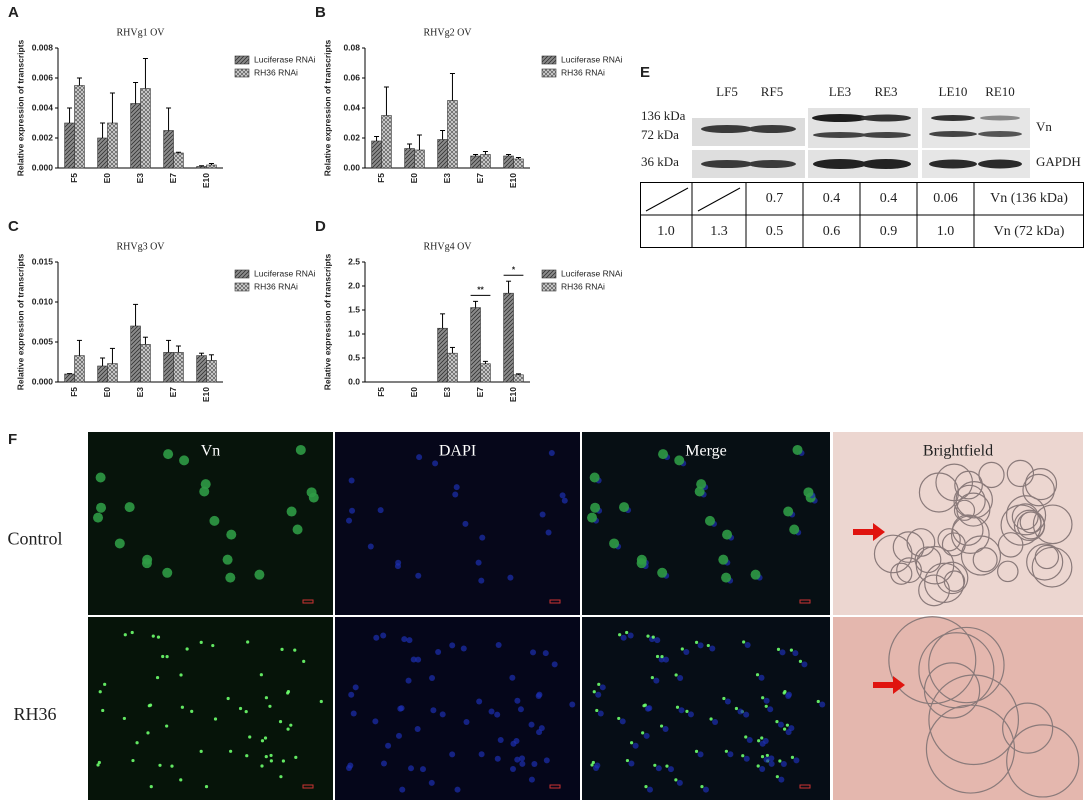 The width and height of the screenshot is (1085, 805). Describe the element at coordinates (173, 392) in the screenshot. I see `x-tick-label: E7` at that location.